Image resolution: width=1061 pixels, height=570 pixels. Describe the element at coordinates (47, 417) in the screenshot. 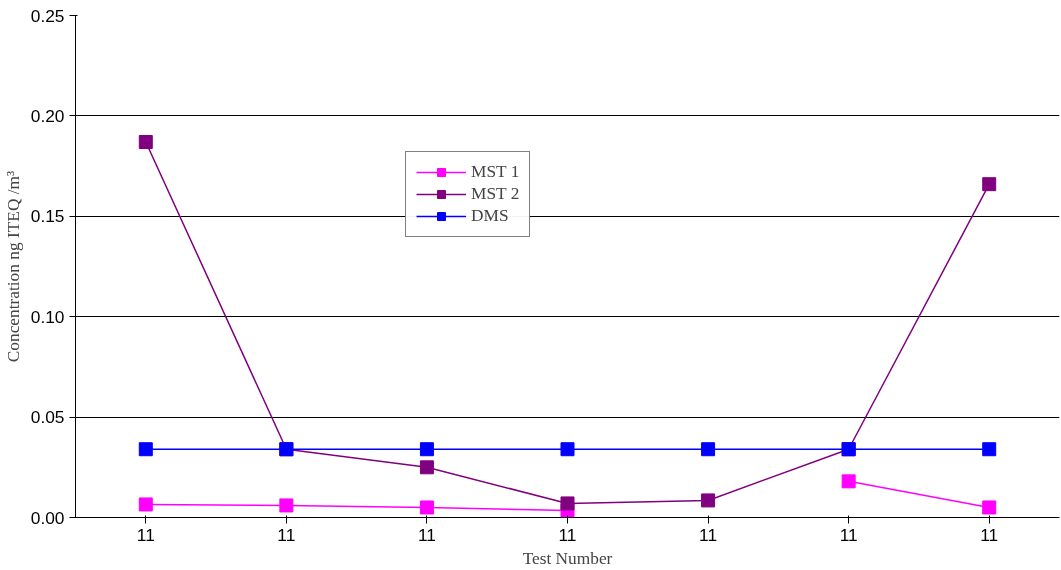

I see `y-tick-label: 0.05` at that location.